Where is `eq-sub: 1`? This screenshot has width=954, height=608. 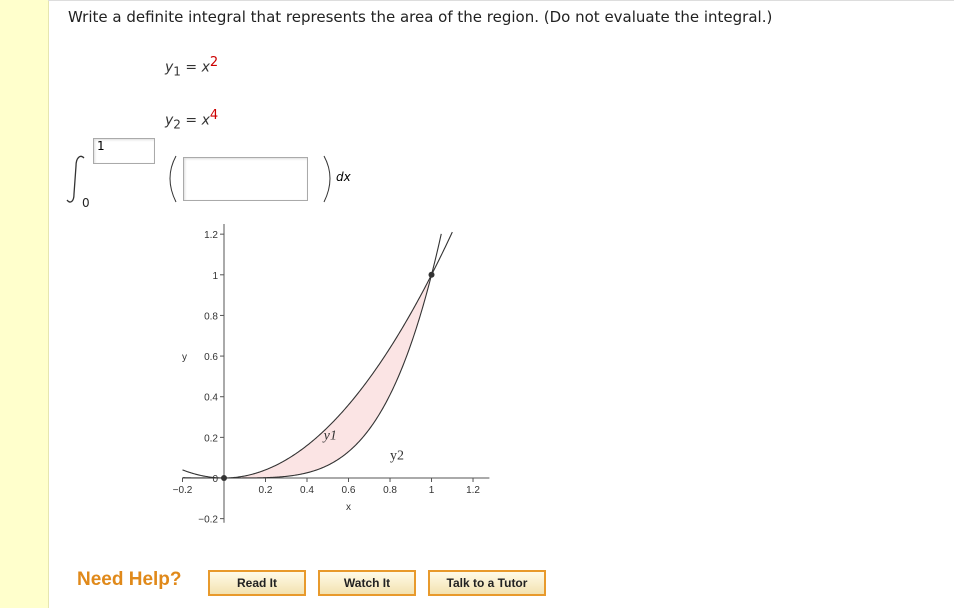
eq-sub: 1 is located at coordinates (177, 71).